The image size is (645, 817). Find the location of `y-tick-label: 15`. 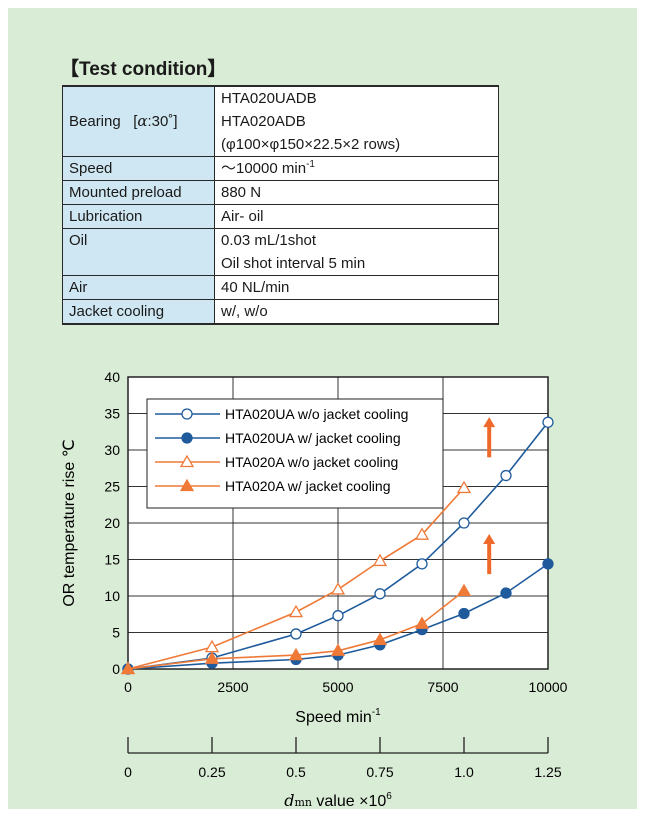

y-tick-label: 15 is located at coordinates (112, 560).